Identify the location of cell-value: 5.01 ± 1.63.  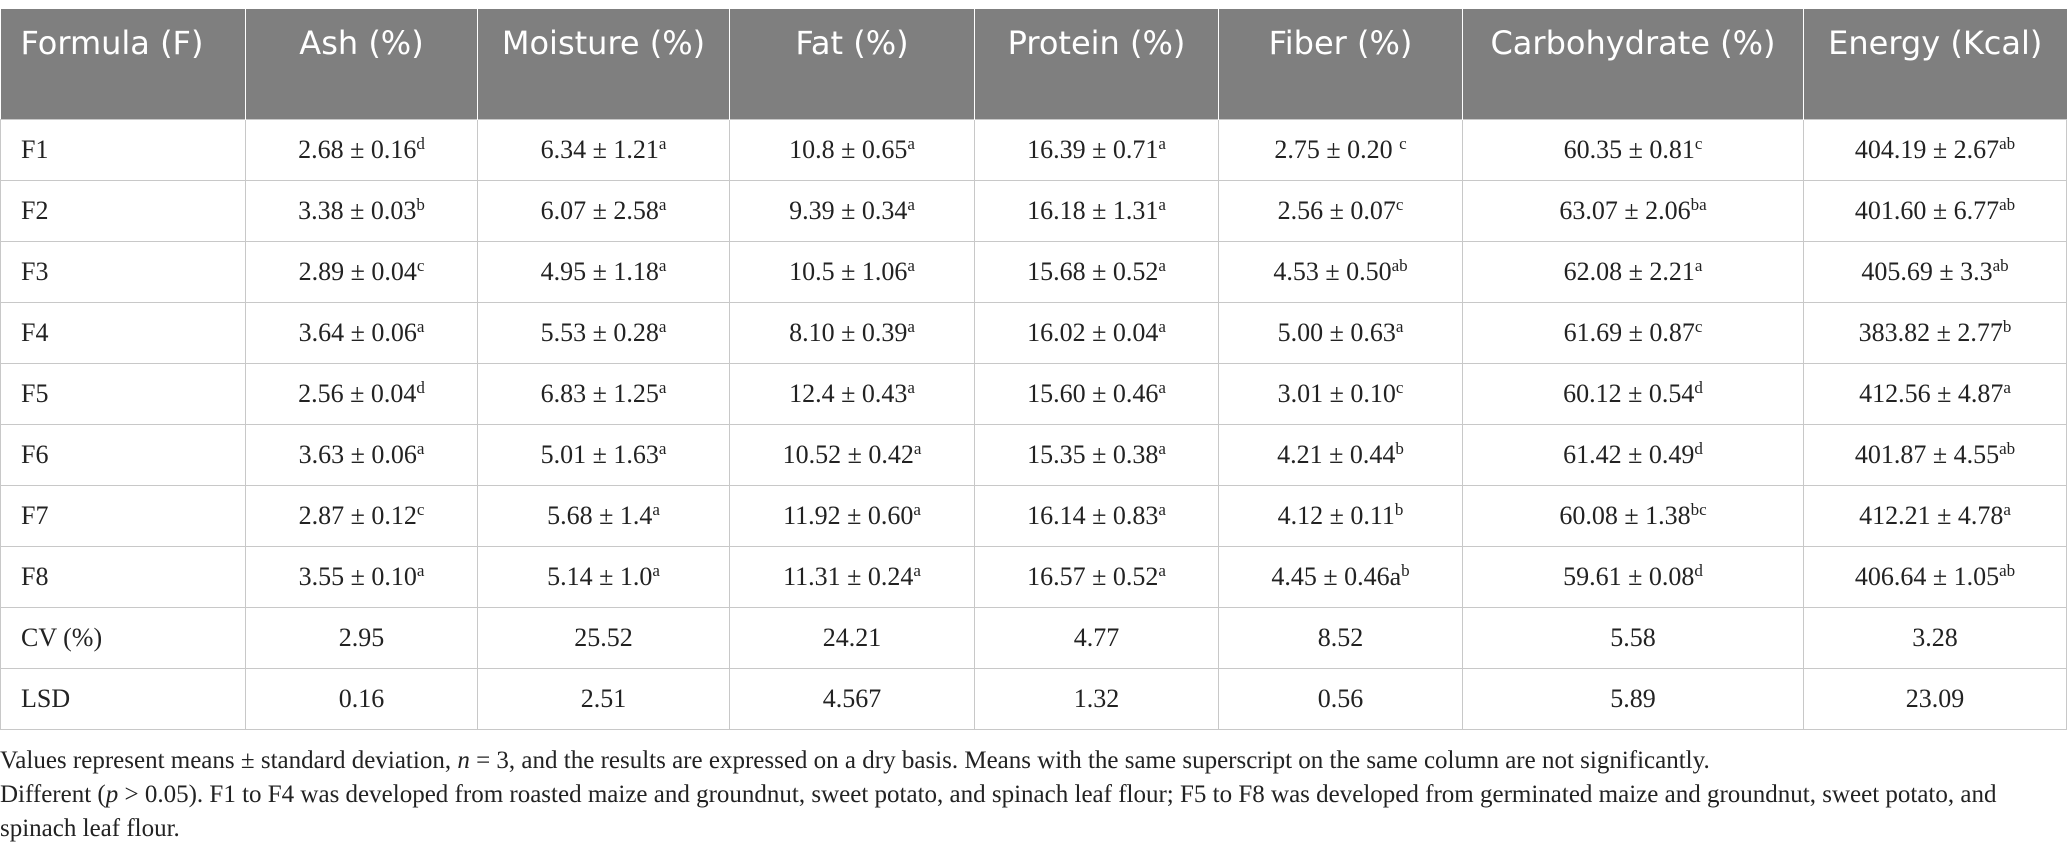
(599, 454).